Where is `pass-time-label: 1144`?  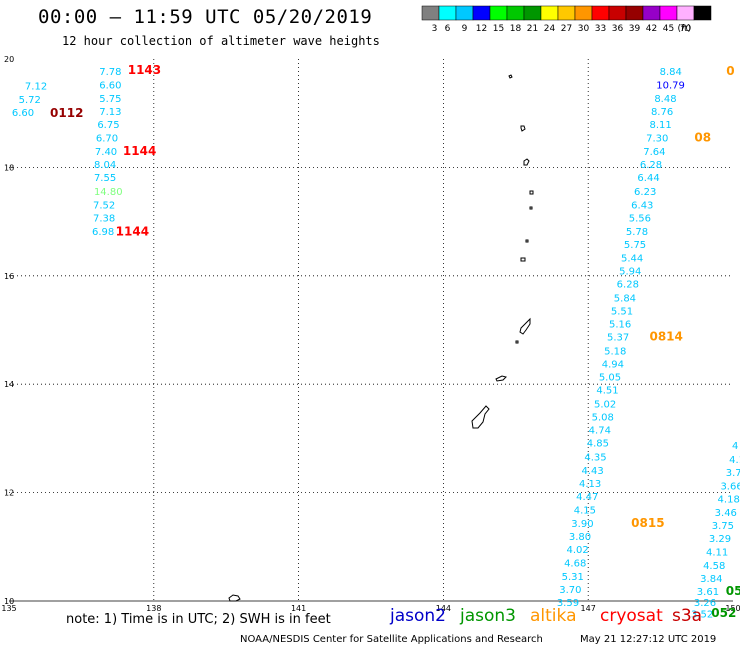
pass-time-label: 1144 is located at coordinates (139, 151).